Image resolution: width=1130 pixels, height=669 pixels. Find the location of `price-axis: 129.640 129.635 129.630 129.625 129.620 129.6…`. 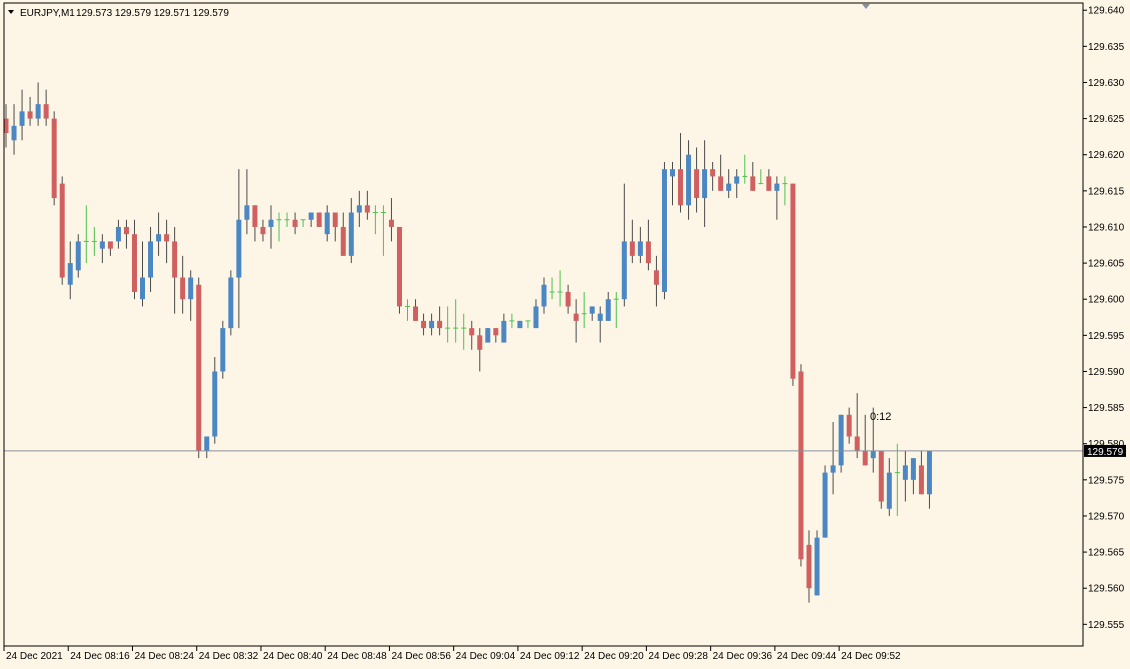

price-axis: 129.640 129.635 129.630 129.625 129.620 129.6… is located at coordinates (1104, 318).